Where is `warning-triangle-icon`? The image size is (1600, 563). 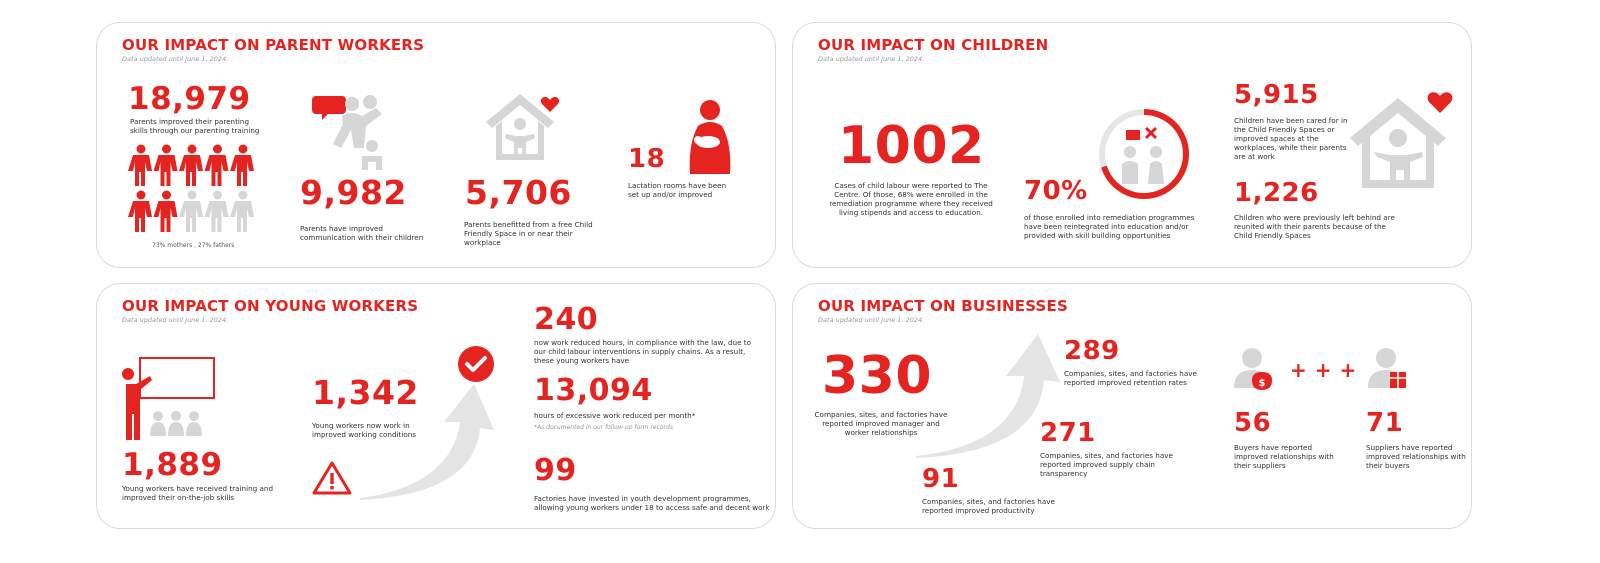
warning-triangle-icon is located at coordinates (332, 478).